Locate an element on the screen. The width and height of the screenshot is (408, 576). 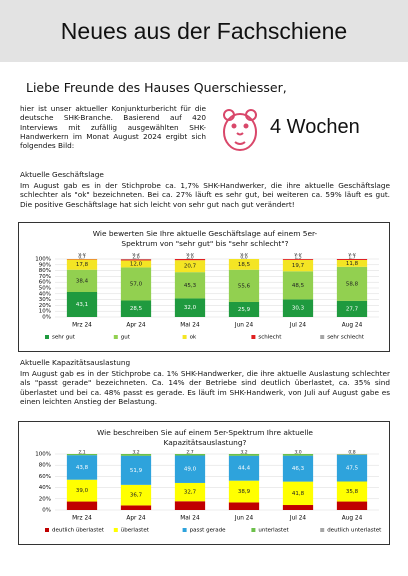
header-title: Neues aus der Fachschiene is located at coordinates (204, 31).